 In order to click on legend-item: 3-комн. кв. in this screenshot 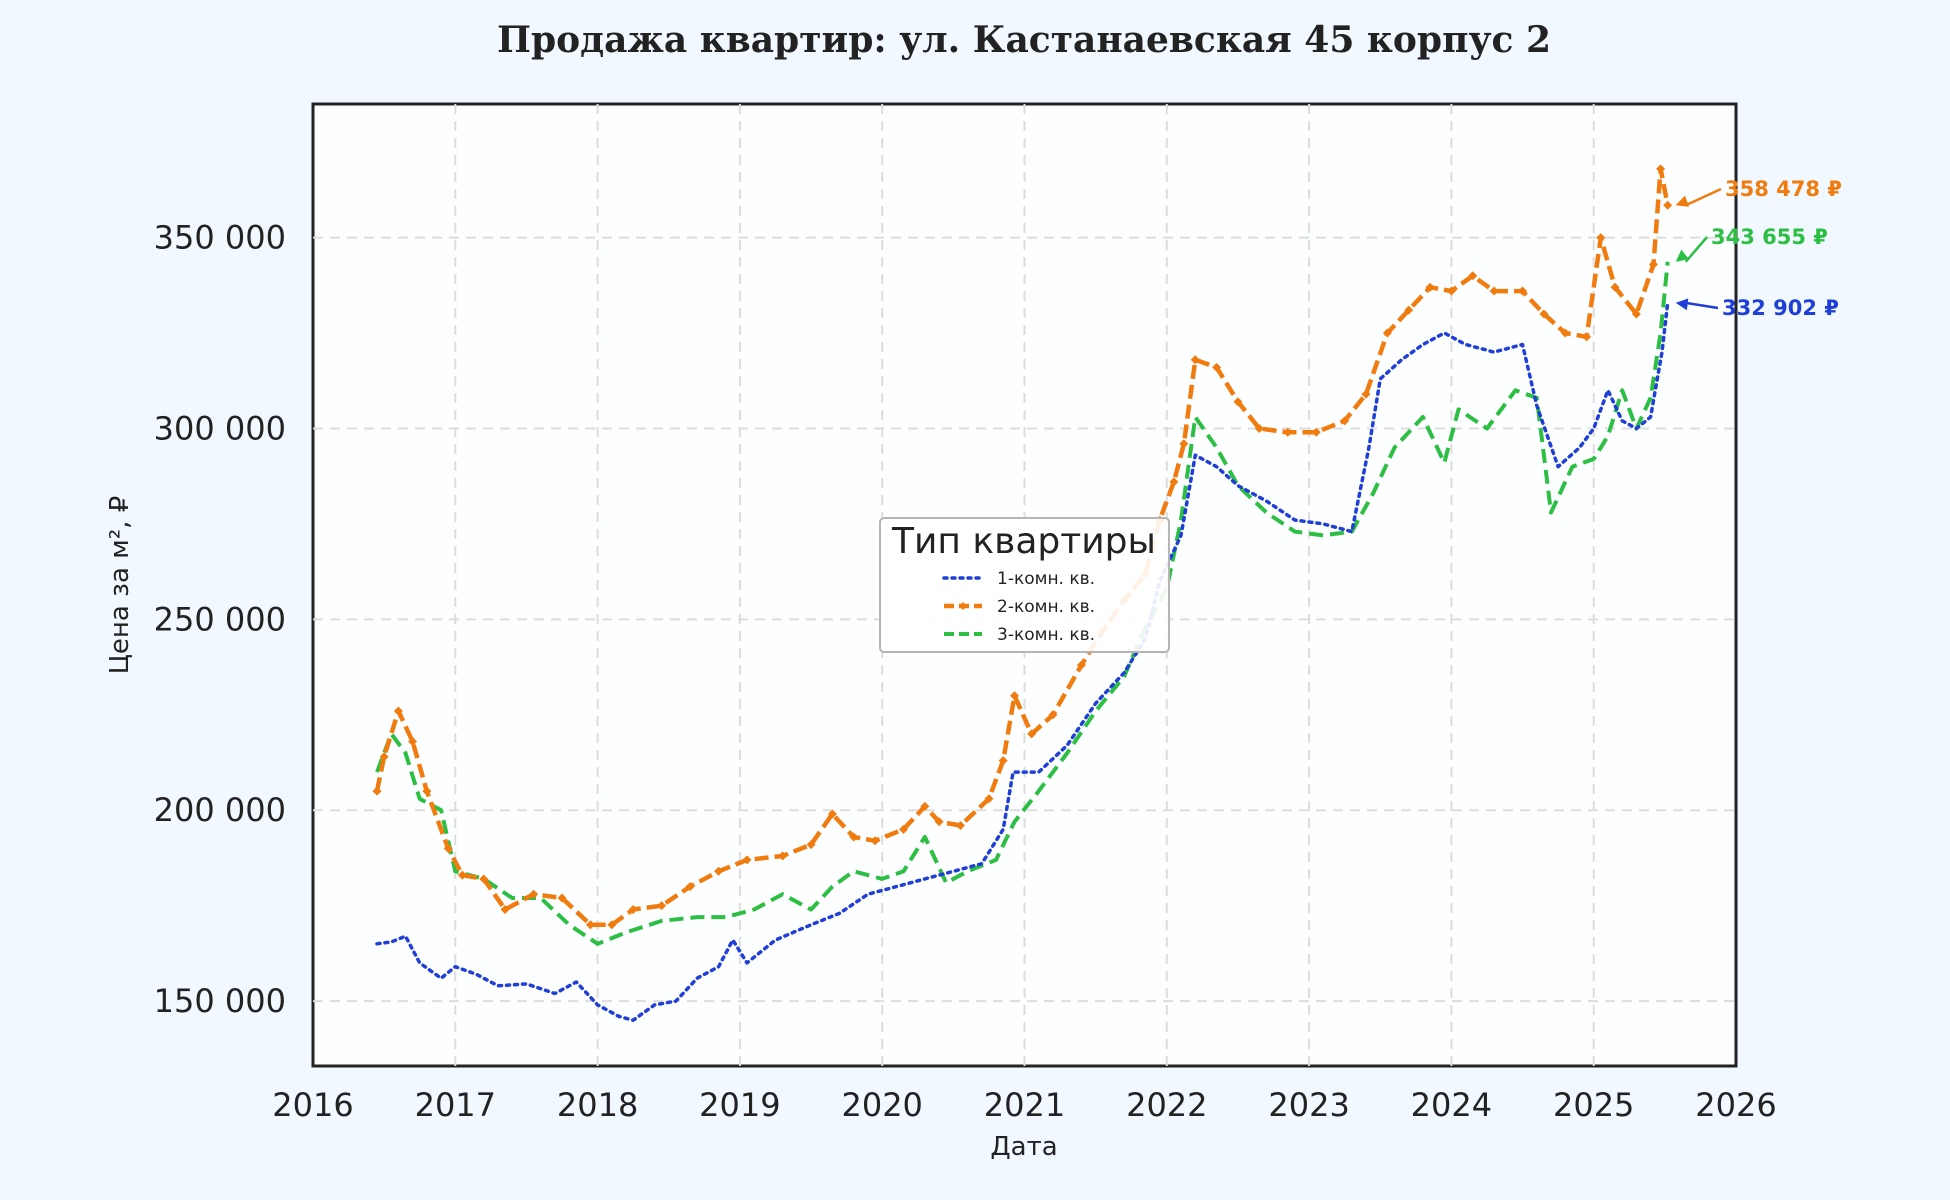, I will do `click(1019, 635)`.